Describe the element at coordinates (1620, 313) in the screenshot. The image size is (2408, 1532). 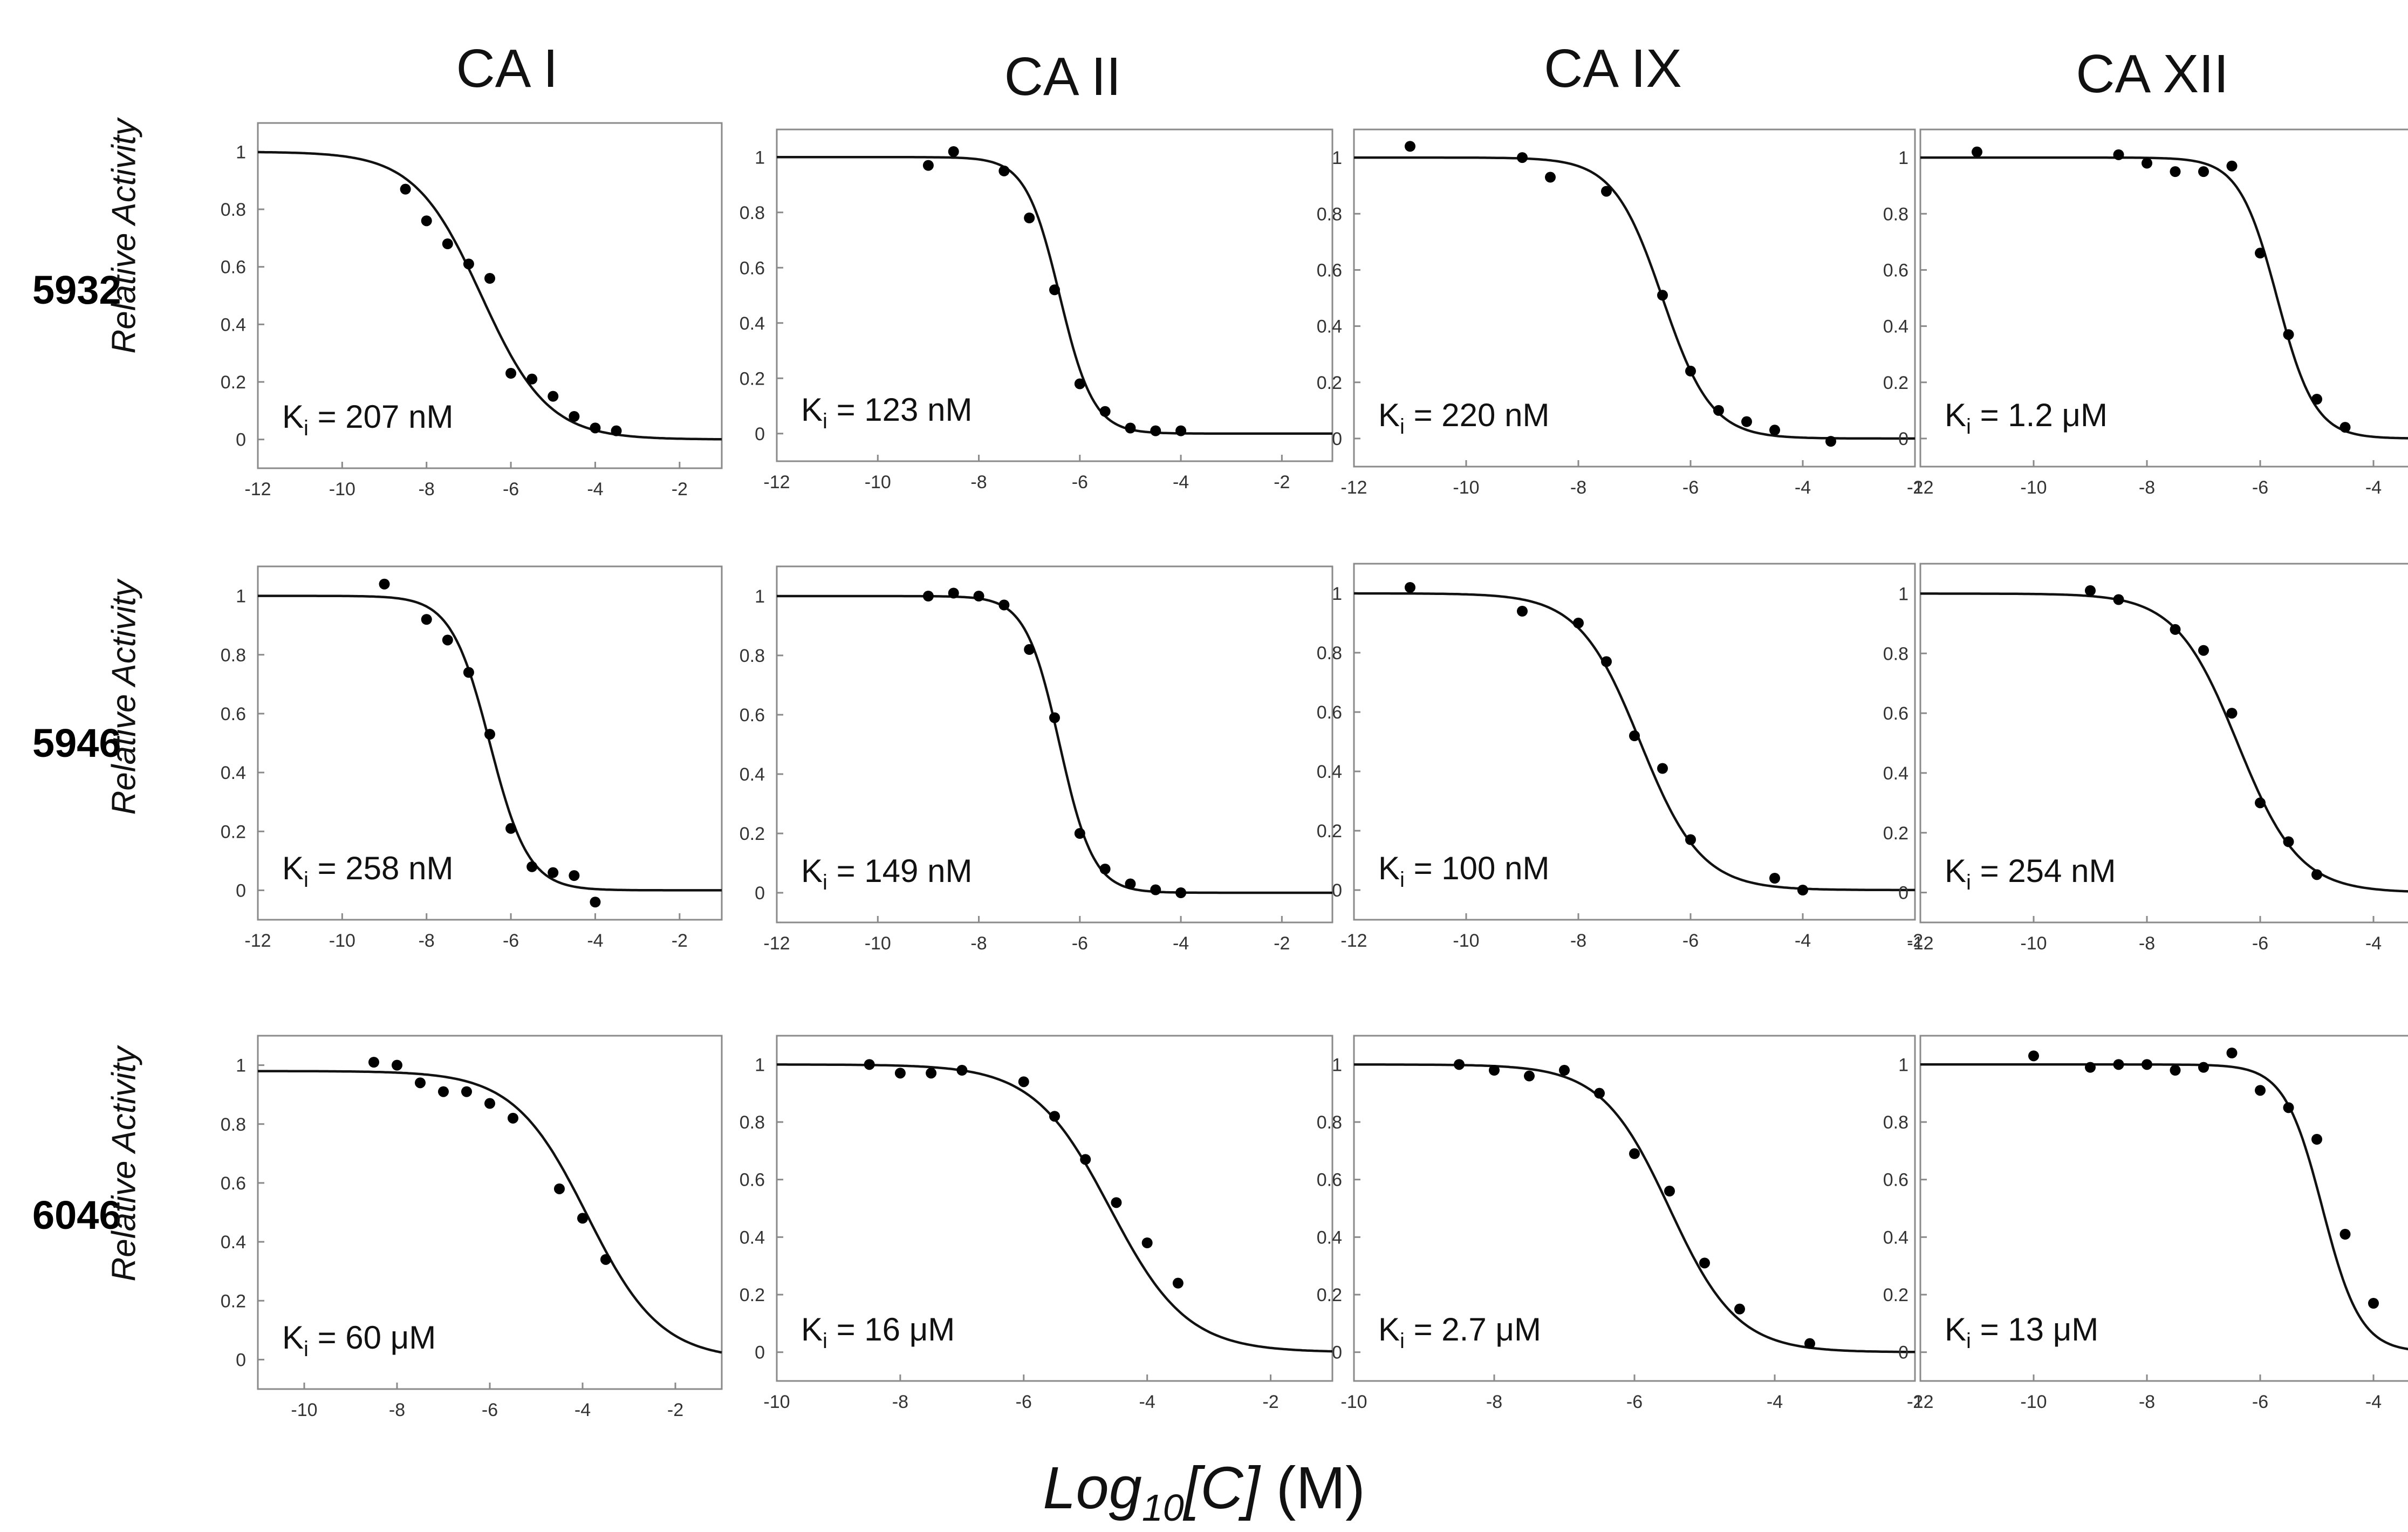
I see `panel-5932-ca-ix: 0 0.2 0.4 0.6 0.8 1 -12 -10 -8 -6 -4 -2 Ki = 220 nM` at that location.